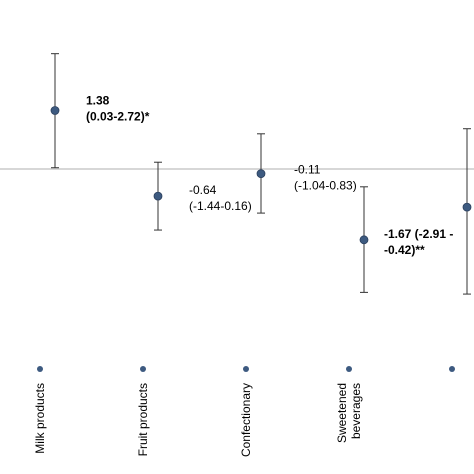 The image size is (474, 474). Describe the element at coordinates (418, 234) in the screenshot. I see `data-label-line: -1.67 (-2.91 -` at that location.